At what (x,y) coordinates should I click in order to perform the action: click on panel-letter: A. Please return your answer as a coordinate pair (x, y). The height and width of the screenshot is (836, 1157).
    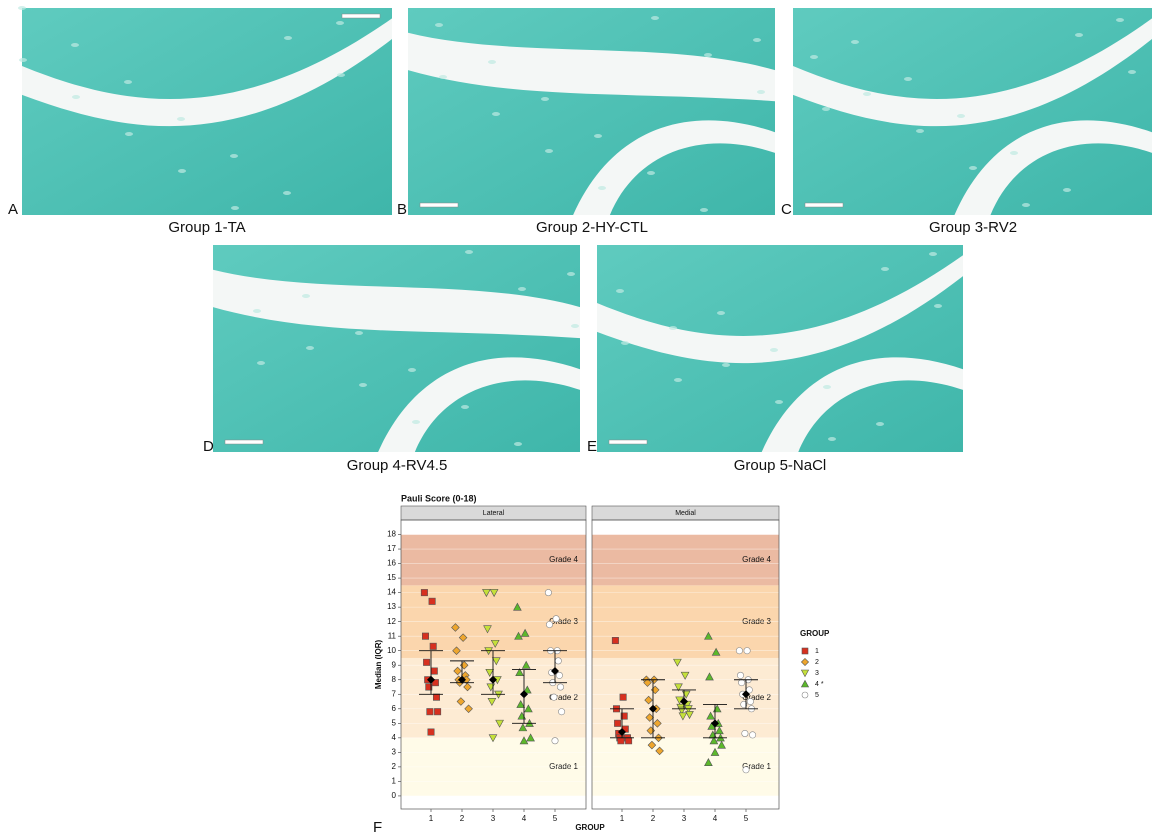
    Looking at the image, I should click on (13, 209).